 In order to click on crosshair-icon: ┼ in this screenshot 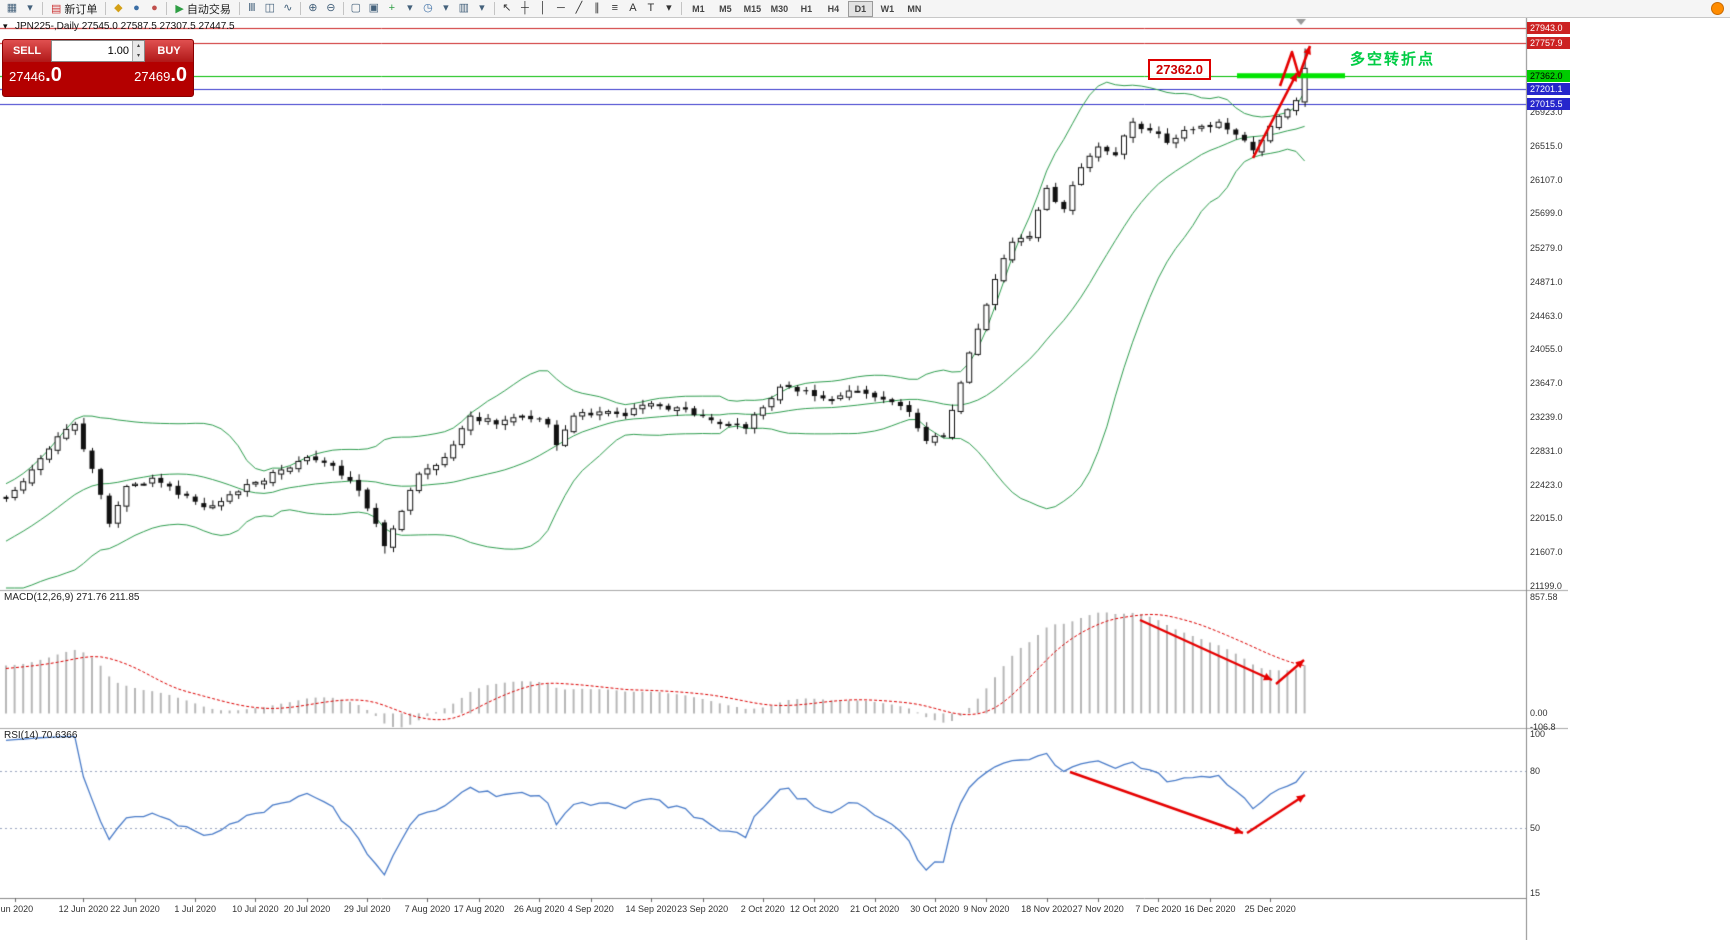, I will do `click(524, 8)`.